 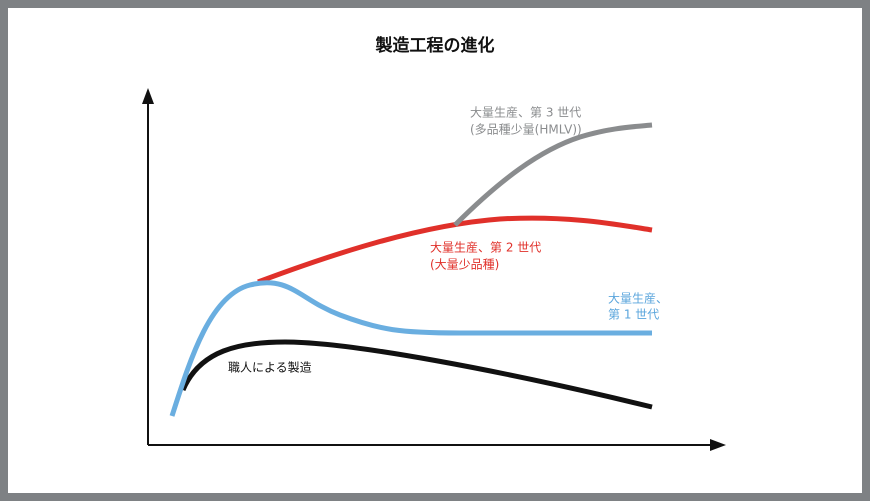 I want to click on y-axis-arrow, so click(x=148, y=96).